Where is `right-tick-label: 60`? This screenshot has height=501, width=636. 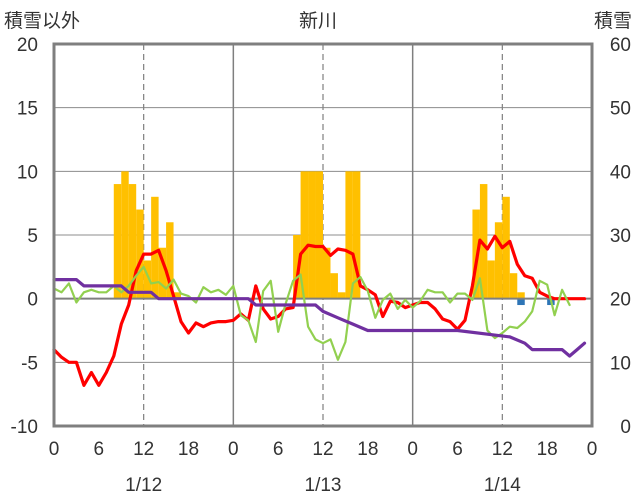
right-tick-label: 60 is located at coordinates (620, 45).